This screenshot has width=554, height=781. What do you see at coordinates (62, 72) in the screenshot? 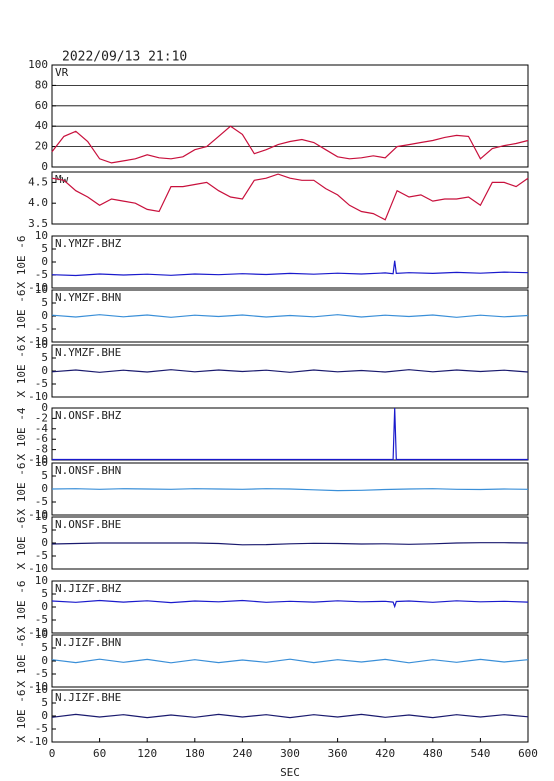
I see `panel-label: VR` at bounding box center [62, 72].